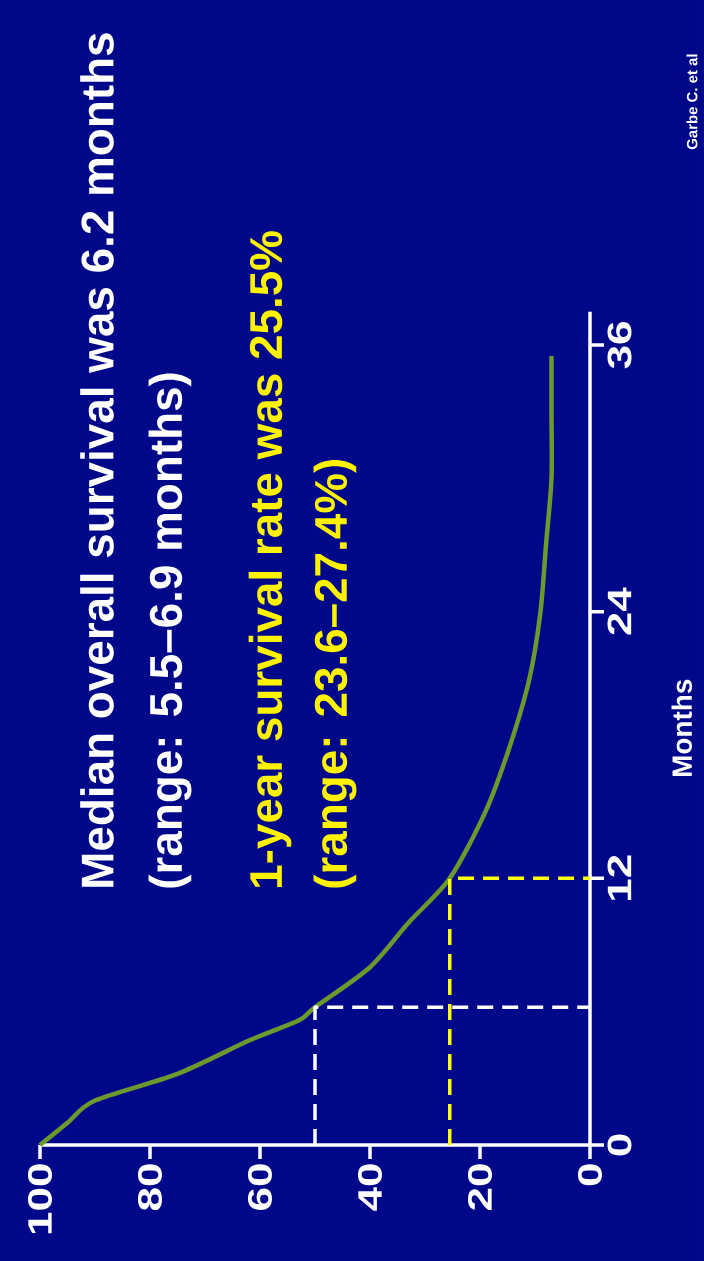 The width and height of the screenshot is (704, 1261). I want to click on y-tick-label: 12, so click(619, 878).